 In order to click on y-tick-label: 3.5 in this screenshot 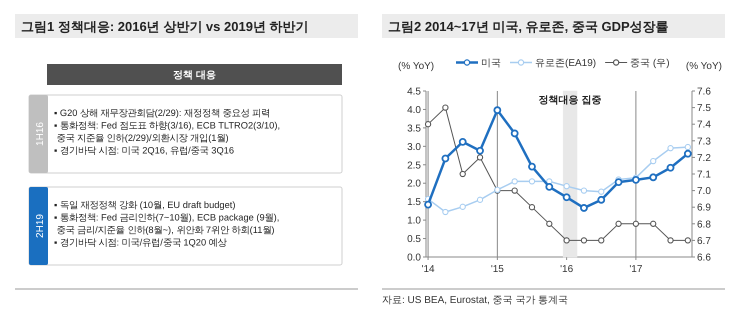, I will do `click(414, 128)`.